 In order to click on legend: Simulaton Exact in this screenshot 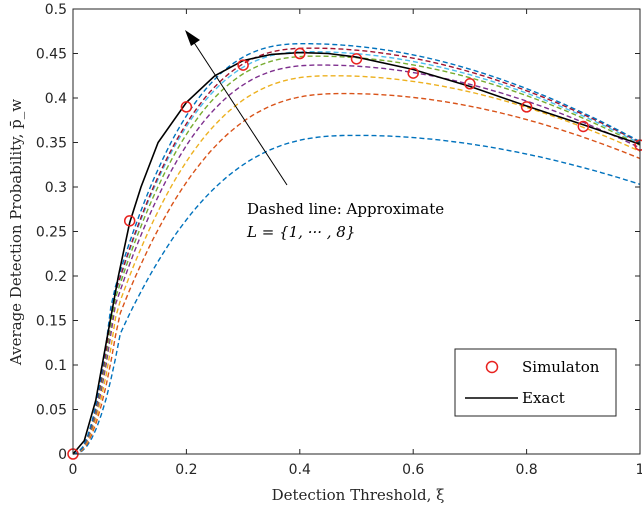, I will do `click(535, 382)`.